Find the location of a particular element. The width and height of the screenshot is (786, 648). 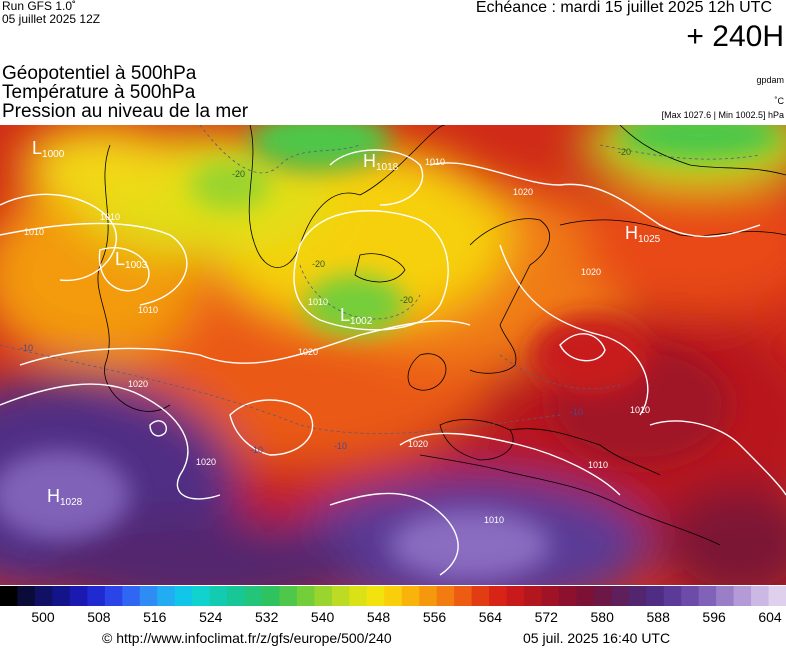

color-scale-tick: 604 is located at coordinates (770, 617).